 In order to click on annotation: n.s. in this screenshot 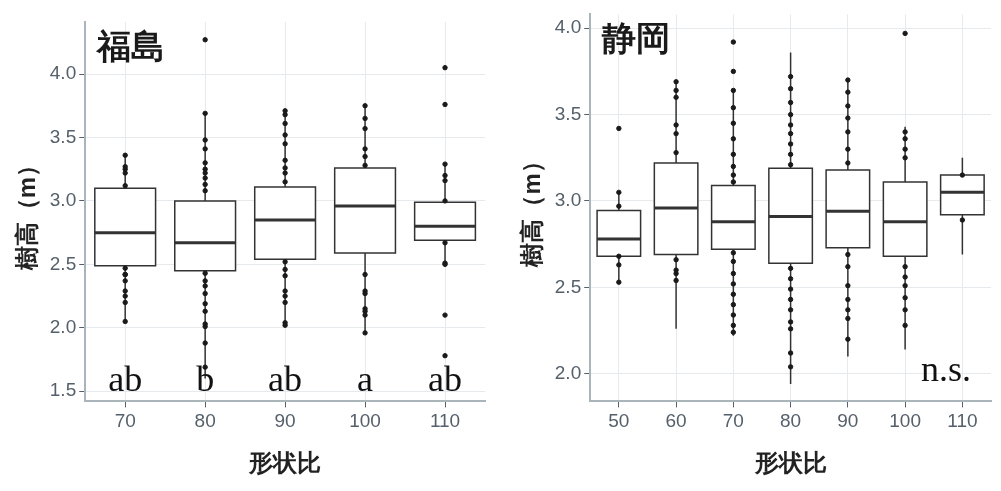, I will do `click(945, 368)`.